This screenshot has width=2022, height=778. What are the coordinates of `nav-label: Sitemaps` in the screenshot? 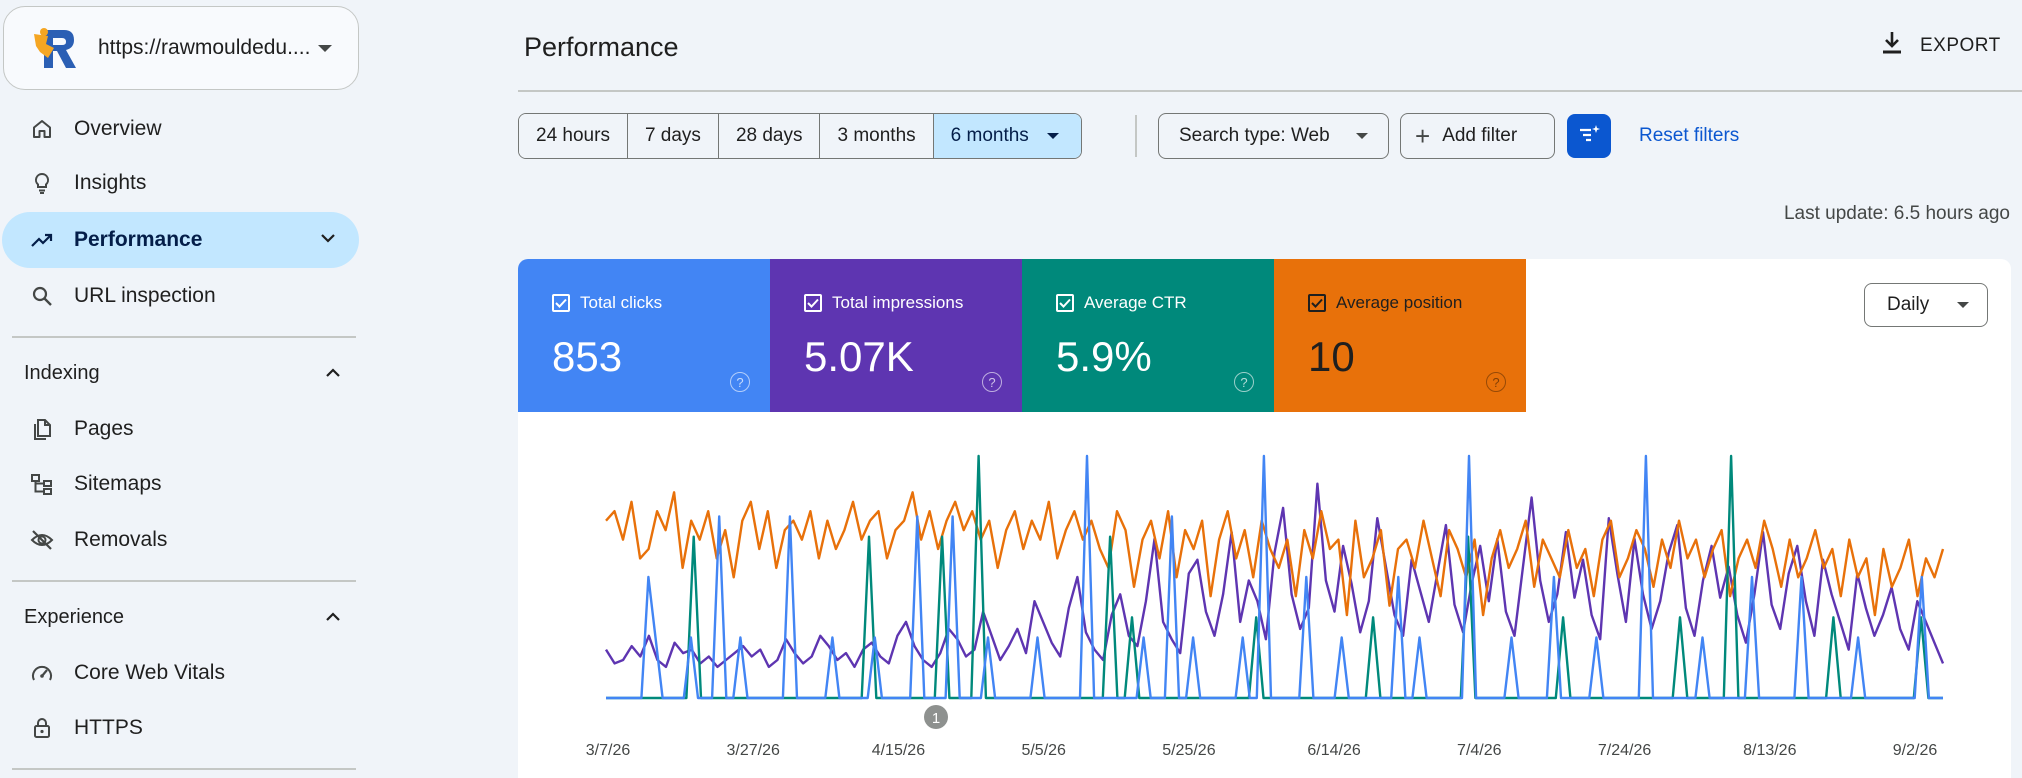 It's located at (118, 483).